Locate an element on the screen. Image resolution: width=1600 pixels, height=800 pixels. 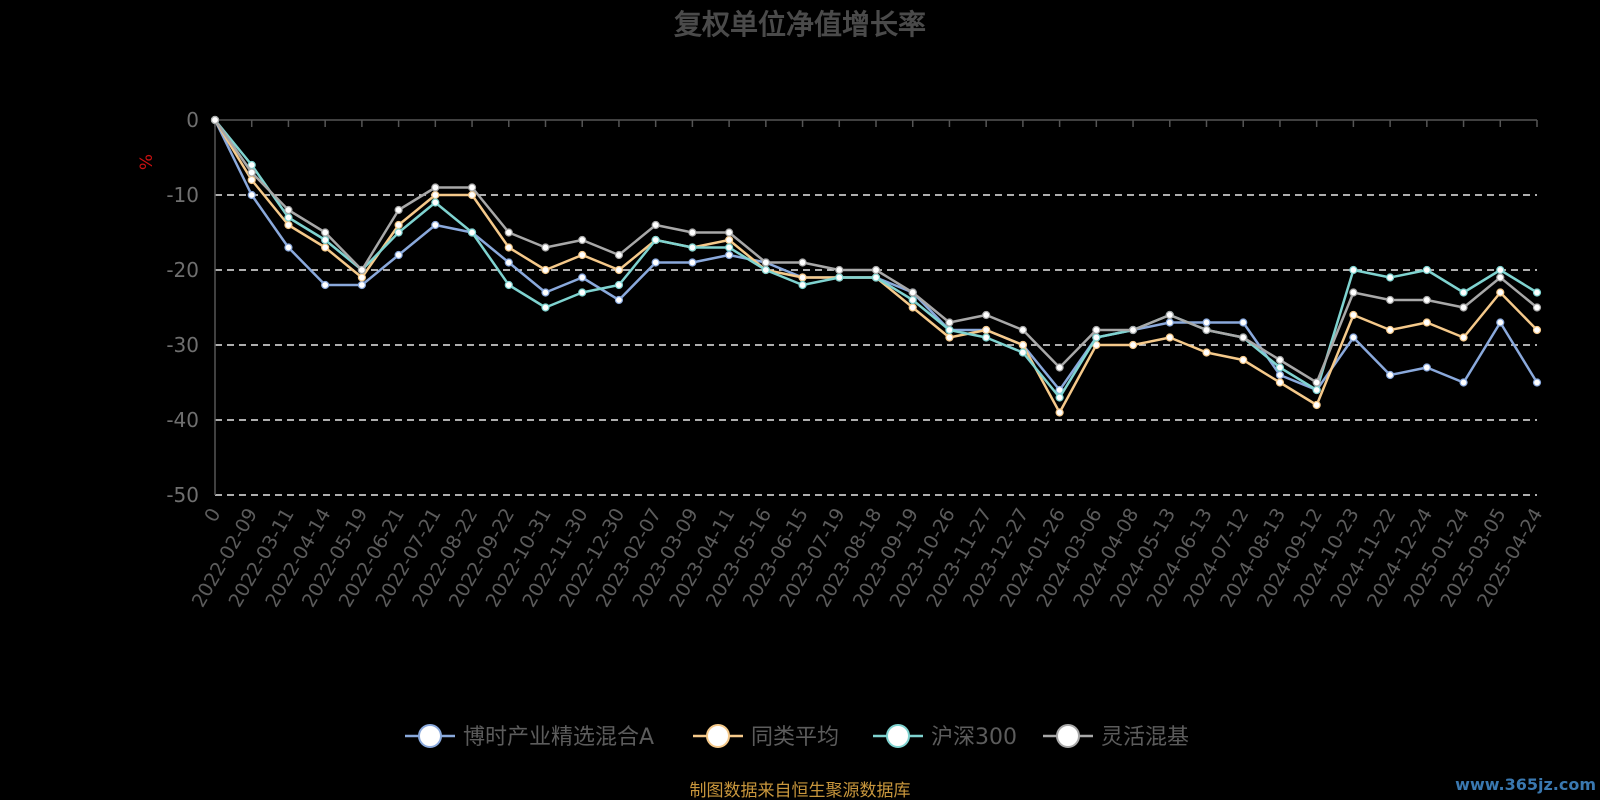
legend-label-1: 同类平均 is located at coordinates (795, 737).